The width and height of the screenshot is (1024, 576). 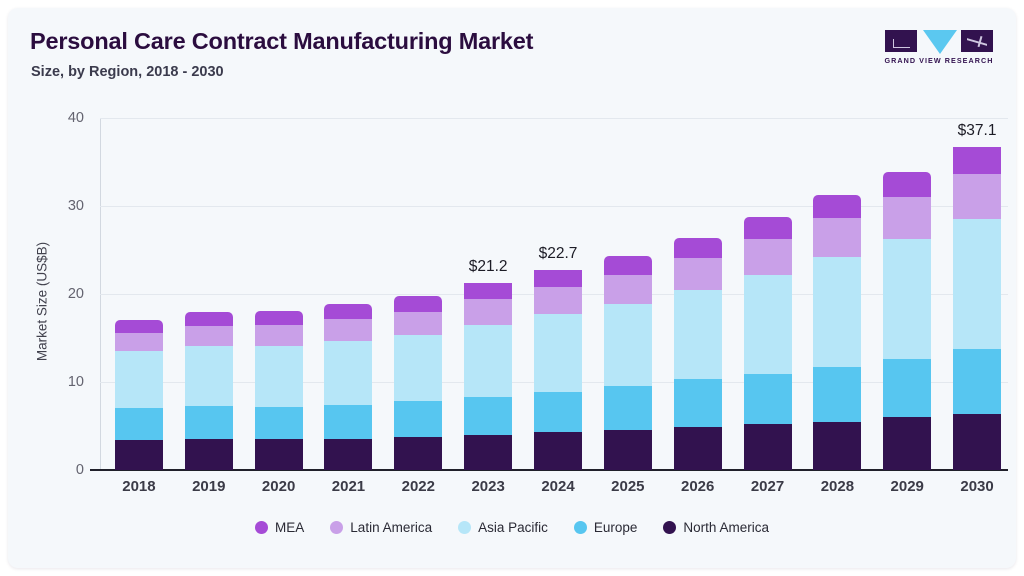 What do you see at coordinates (75, 382) in the screenshot?
I see `y-axis-tick-label: 10` at bounding box center [75, 382].